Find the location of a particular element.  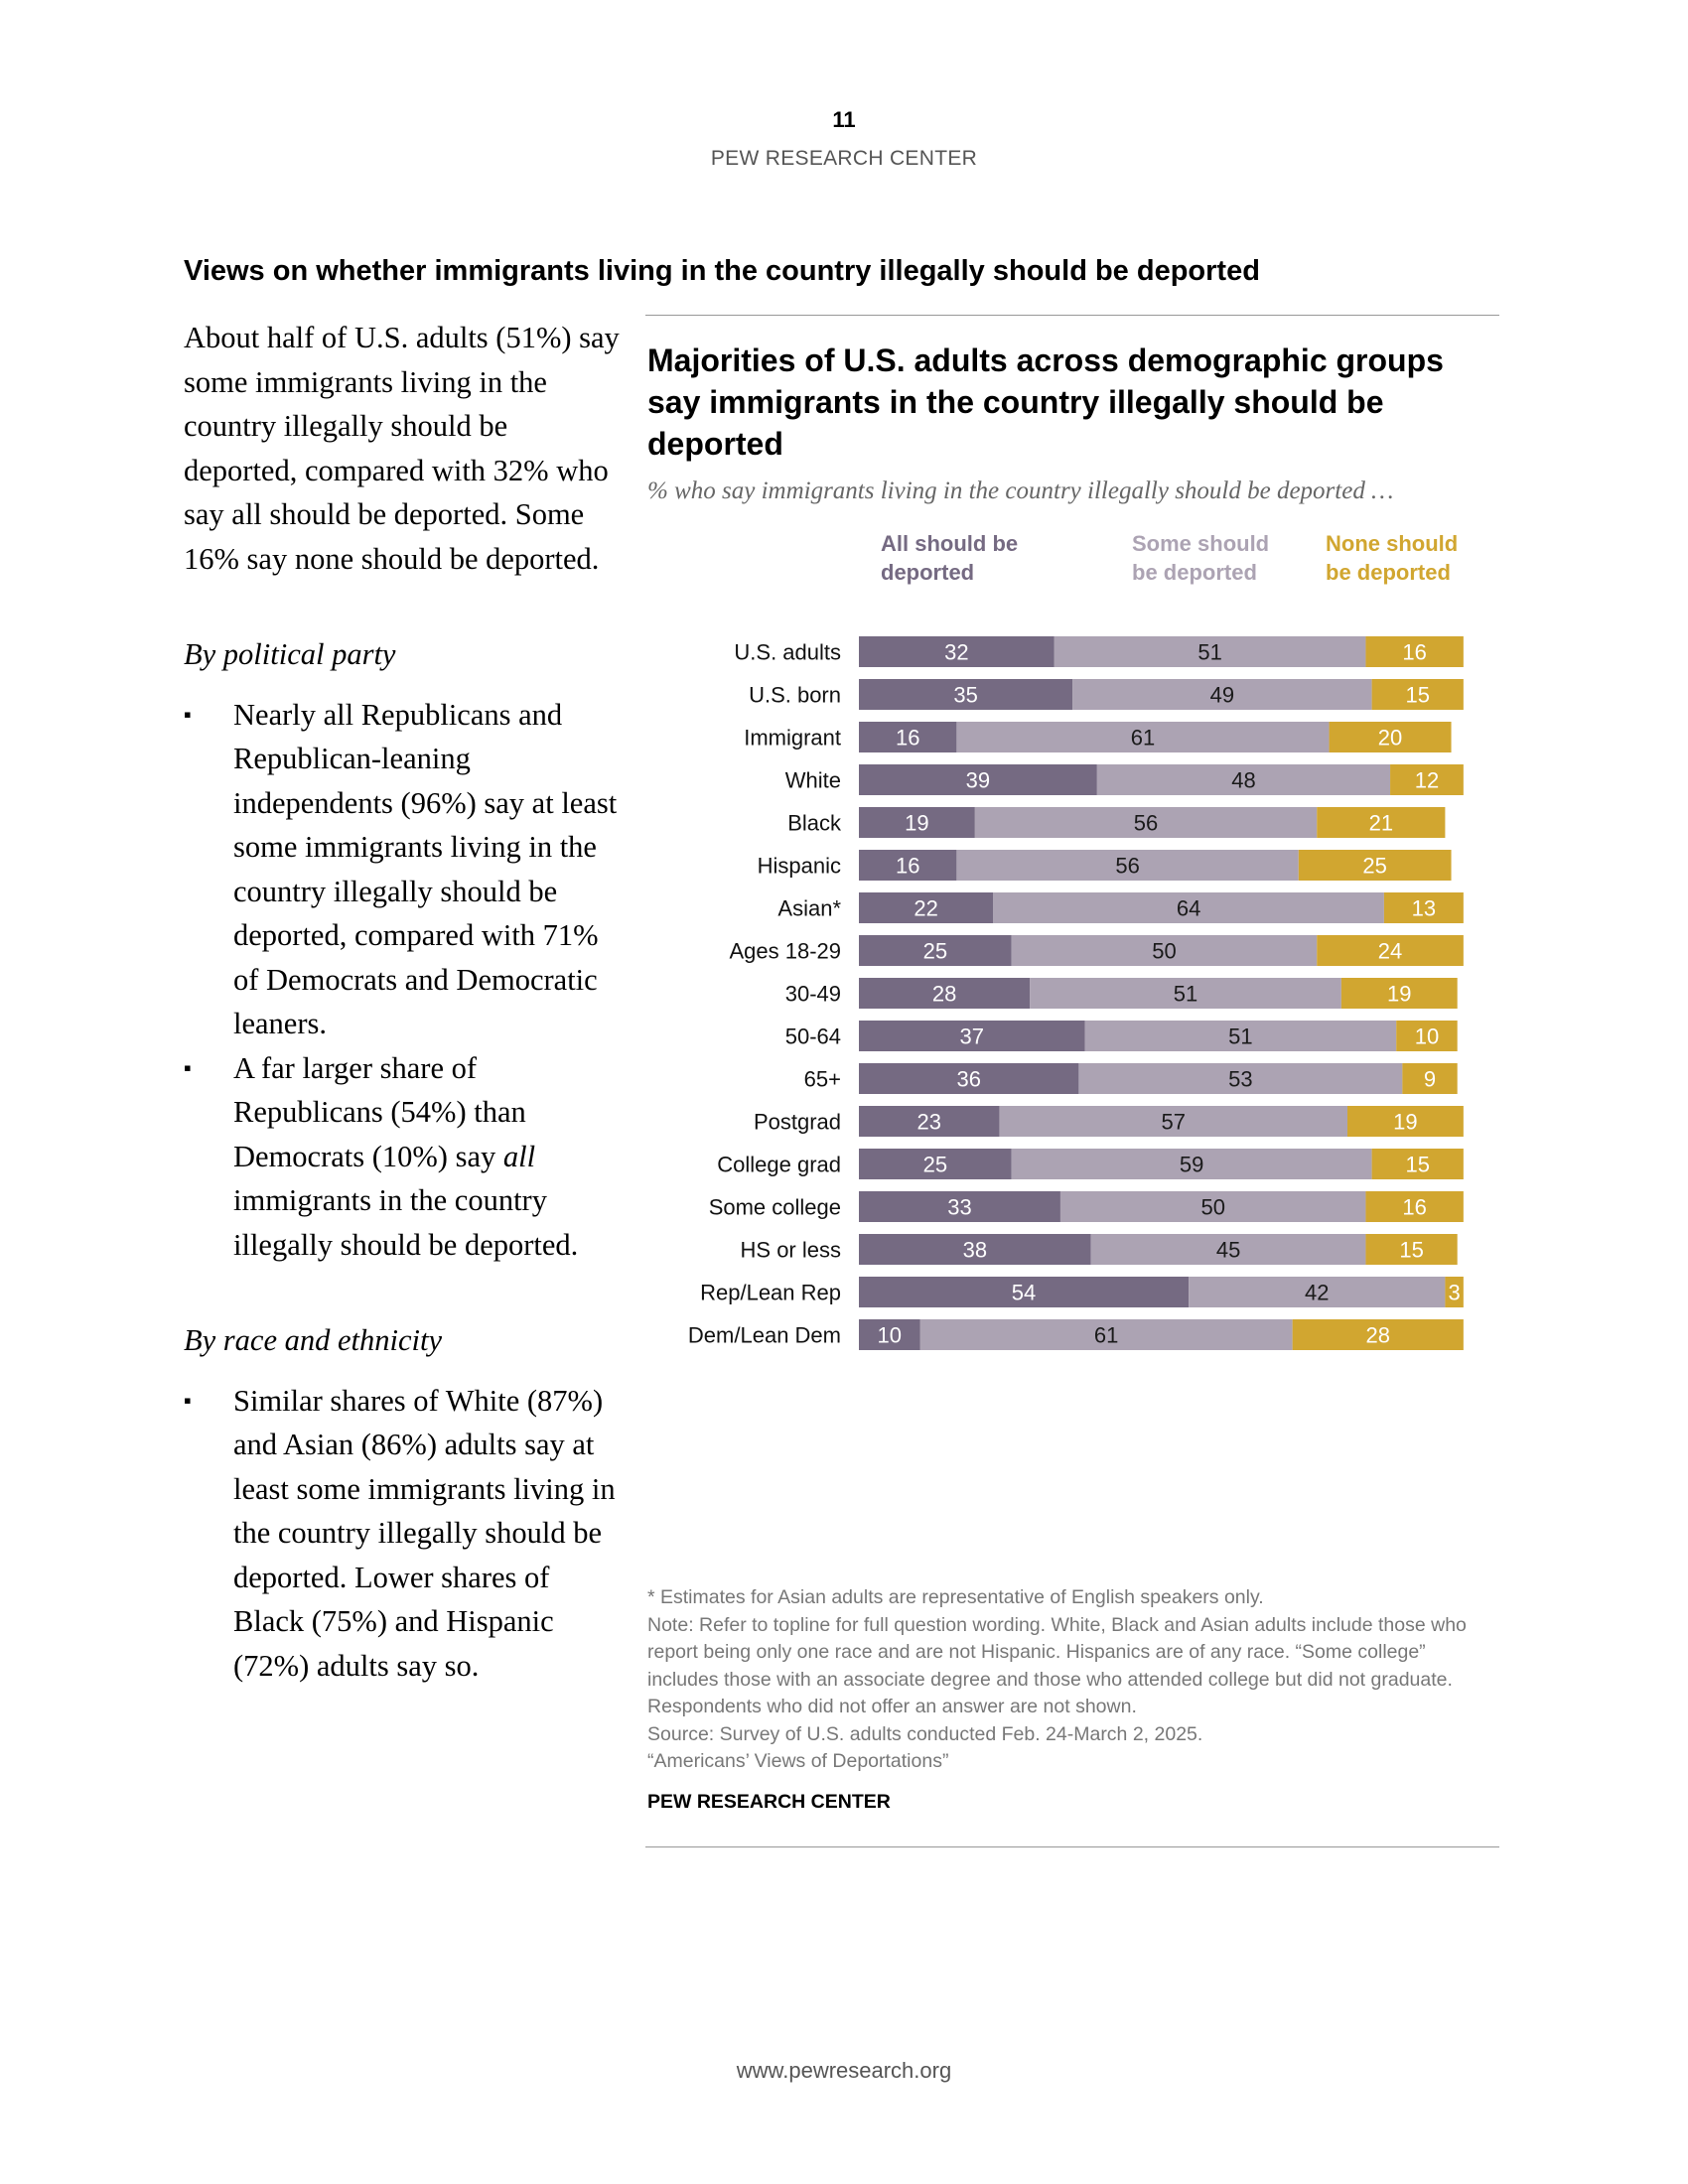

data-label: 53 is located at coordinates (1240, 1079).